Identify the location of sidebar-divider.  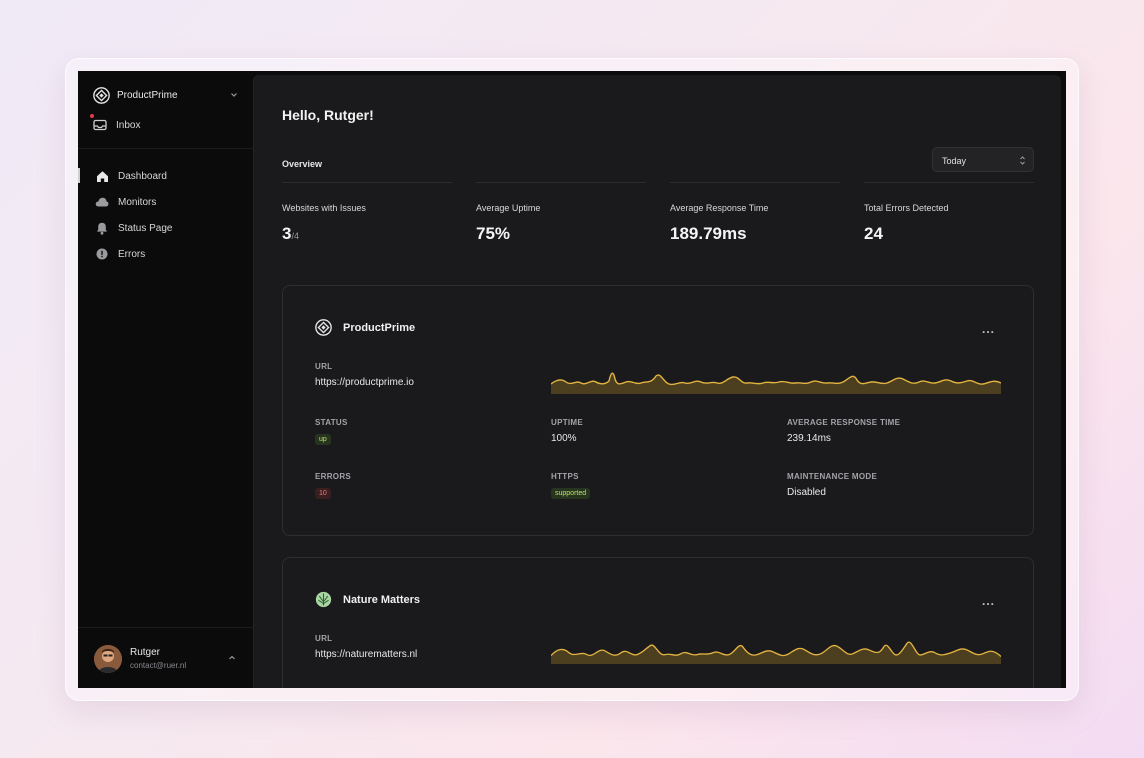
(165, 148).